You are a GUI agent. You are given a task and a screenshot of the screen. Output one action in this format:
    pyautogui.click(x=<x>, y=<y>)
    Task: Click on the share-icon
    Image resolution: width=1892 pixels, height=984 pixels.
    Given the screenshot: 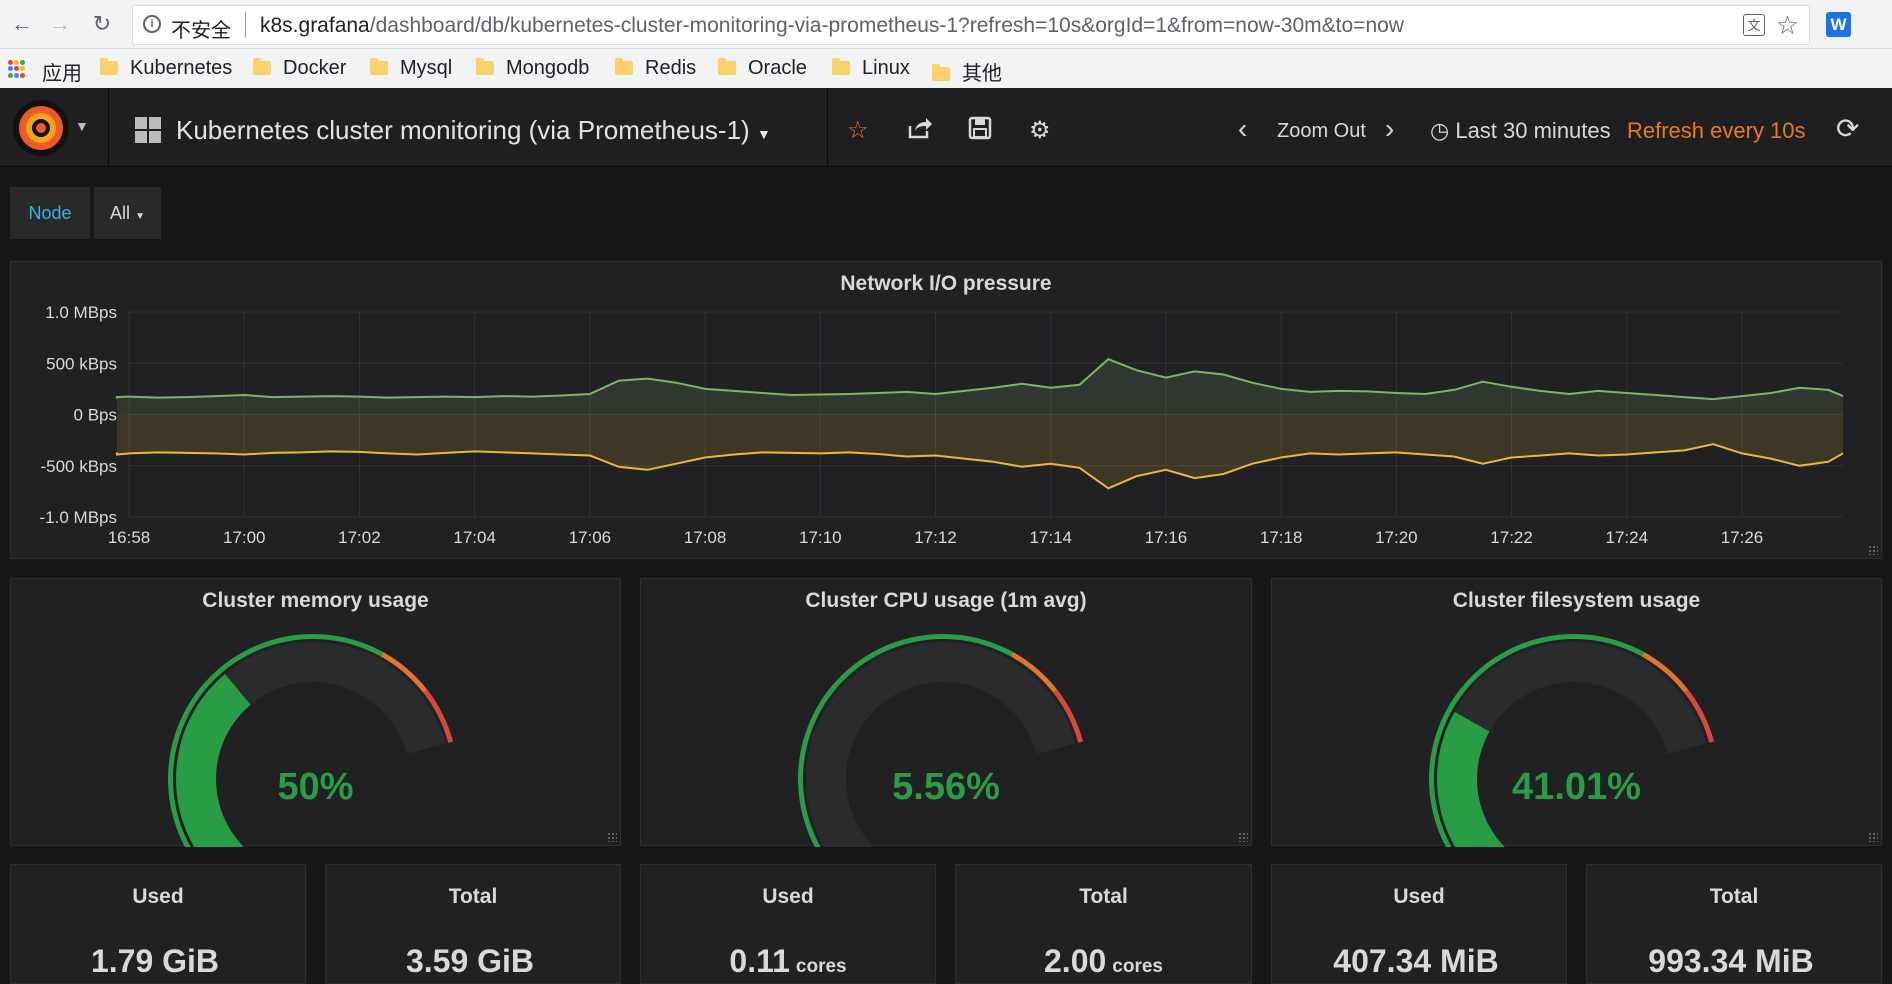 What is the action you would take?
    pyautogui.click(x=920, y=131)
    